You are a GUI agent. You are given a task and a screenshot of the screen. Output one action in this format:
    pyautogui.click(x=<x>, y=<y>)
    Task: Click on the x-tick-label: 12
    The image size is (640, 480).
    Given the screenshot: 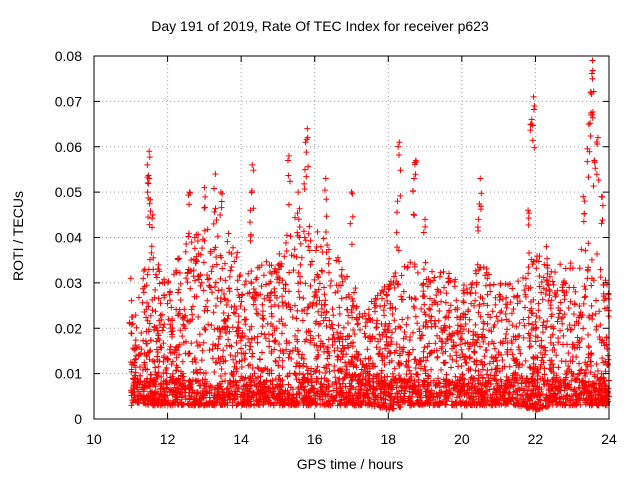 What is the action you would take?
    pyautogui.click(x=168, y=439)
    